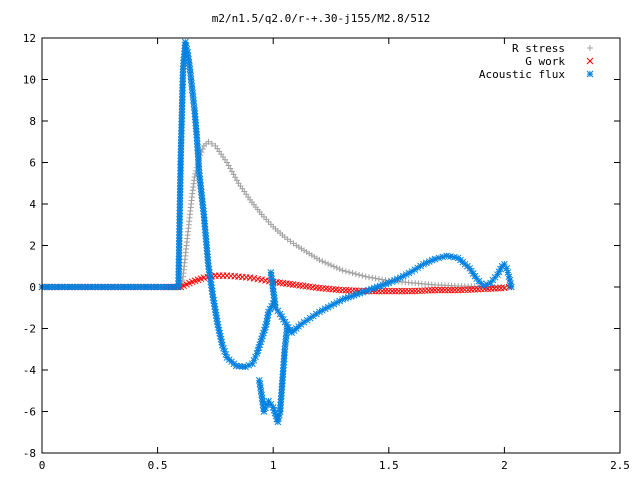 Image resolution: width=640 pixels, height=480 pixels. I want to click on y-tick-label: 4, so click(32, 204).